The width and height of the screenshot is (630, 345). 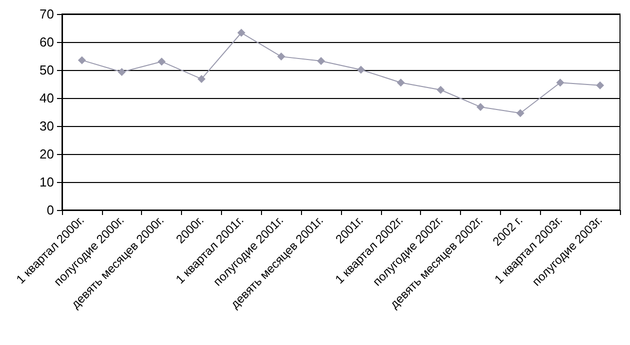 What do you see at coordinates (50, 210) in the screenshot?
I see `y-tick-label: 0` at bounding box center [50, 210].